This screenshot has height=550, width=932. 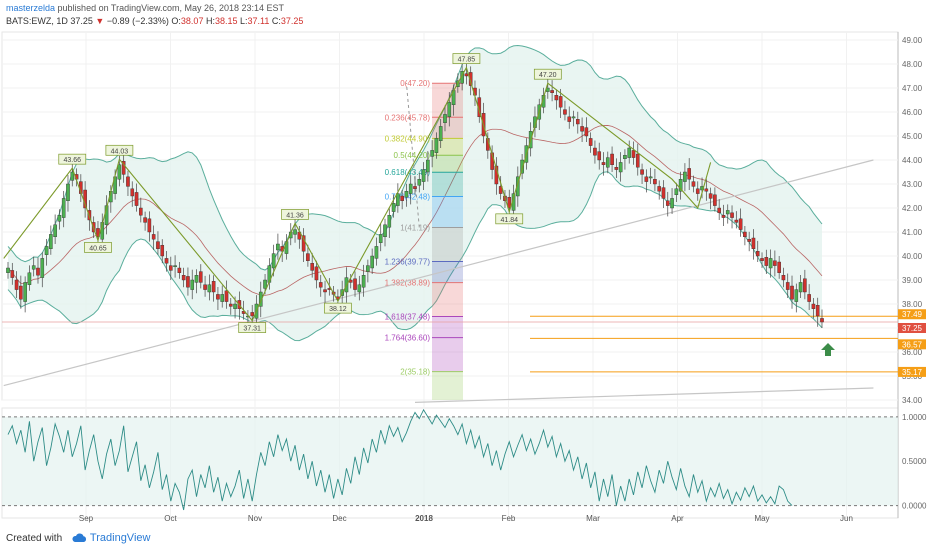 What do you see at coordinates (86, 518) in the screenshot?
I see `time-tick-label: Sep` at bounding box center [86, 518].